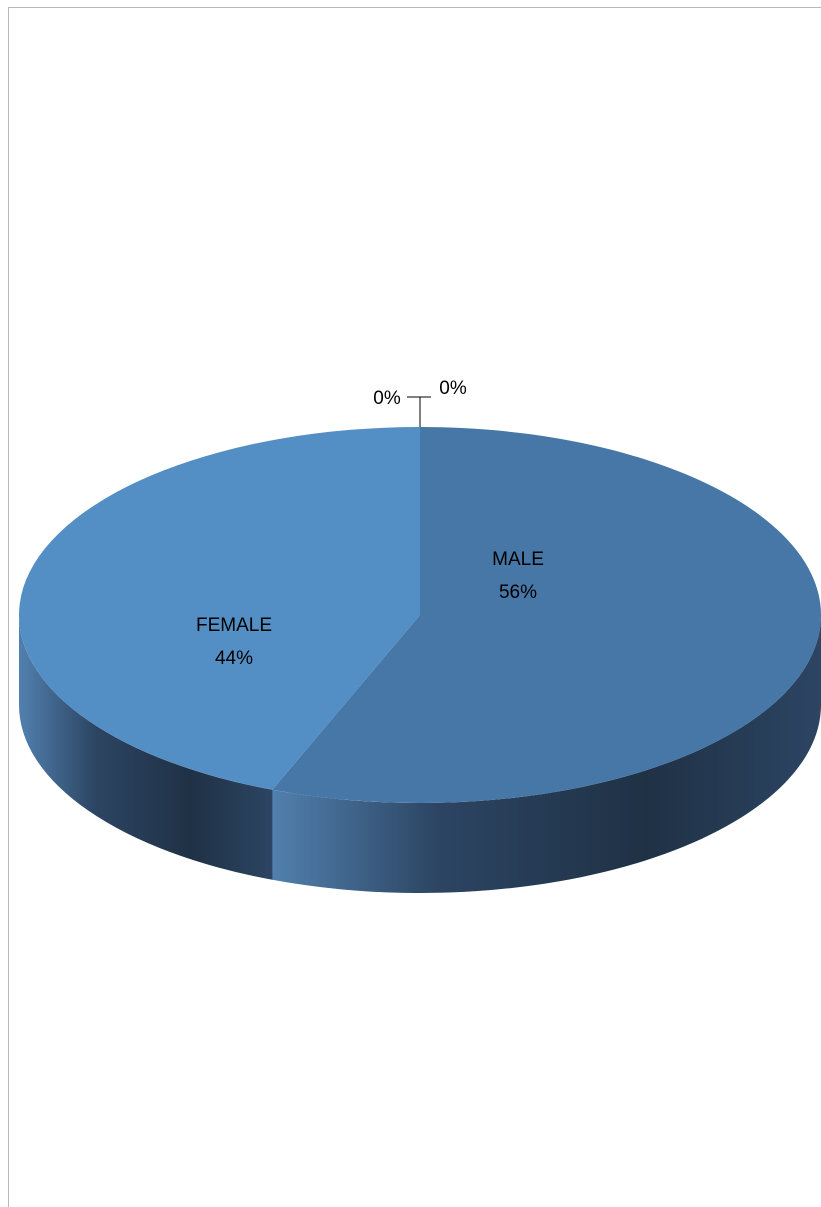 The width and height of the screenshot is (821, 1207). Describe the element at coordinates (425, 411) in the screenshot. I see `leader-line-right` at that location.